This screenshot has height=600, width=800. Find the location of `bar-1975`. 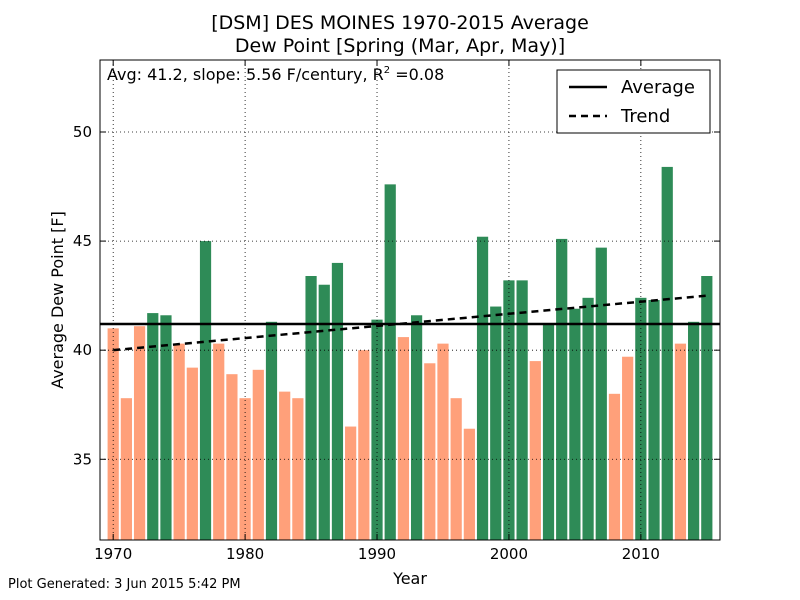

bar-1975 is located at coordinates (179, 441).